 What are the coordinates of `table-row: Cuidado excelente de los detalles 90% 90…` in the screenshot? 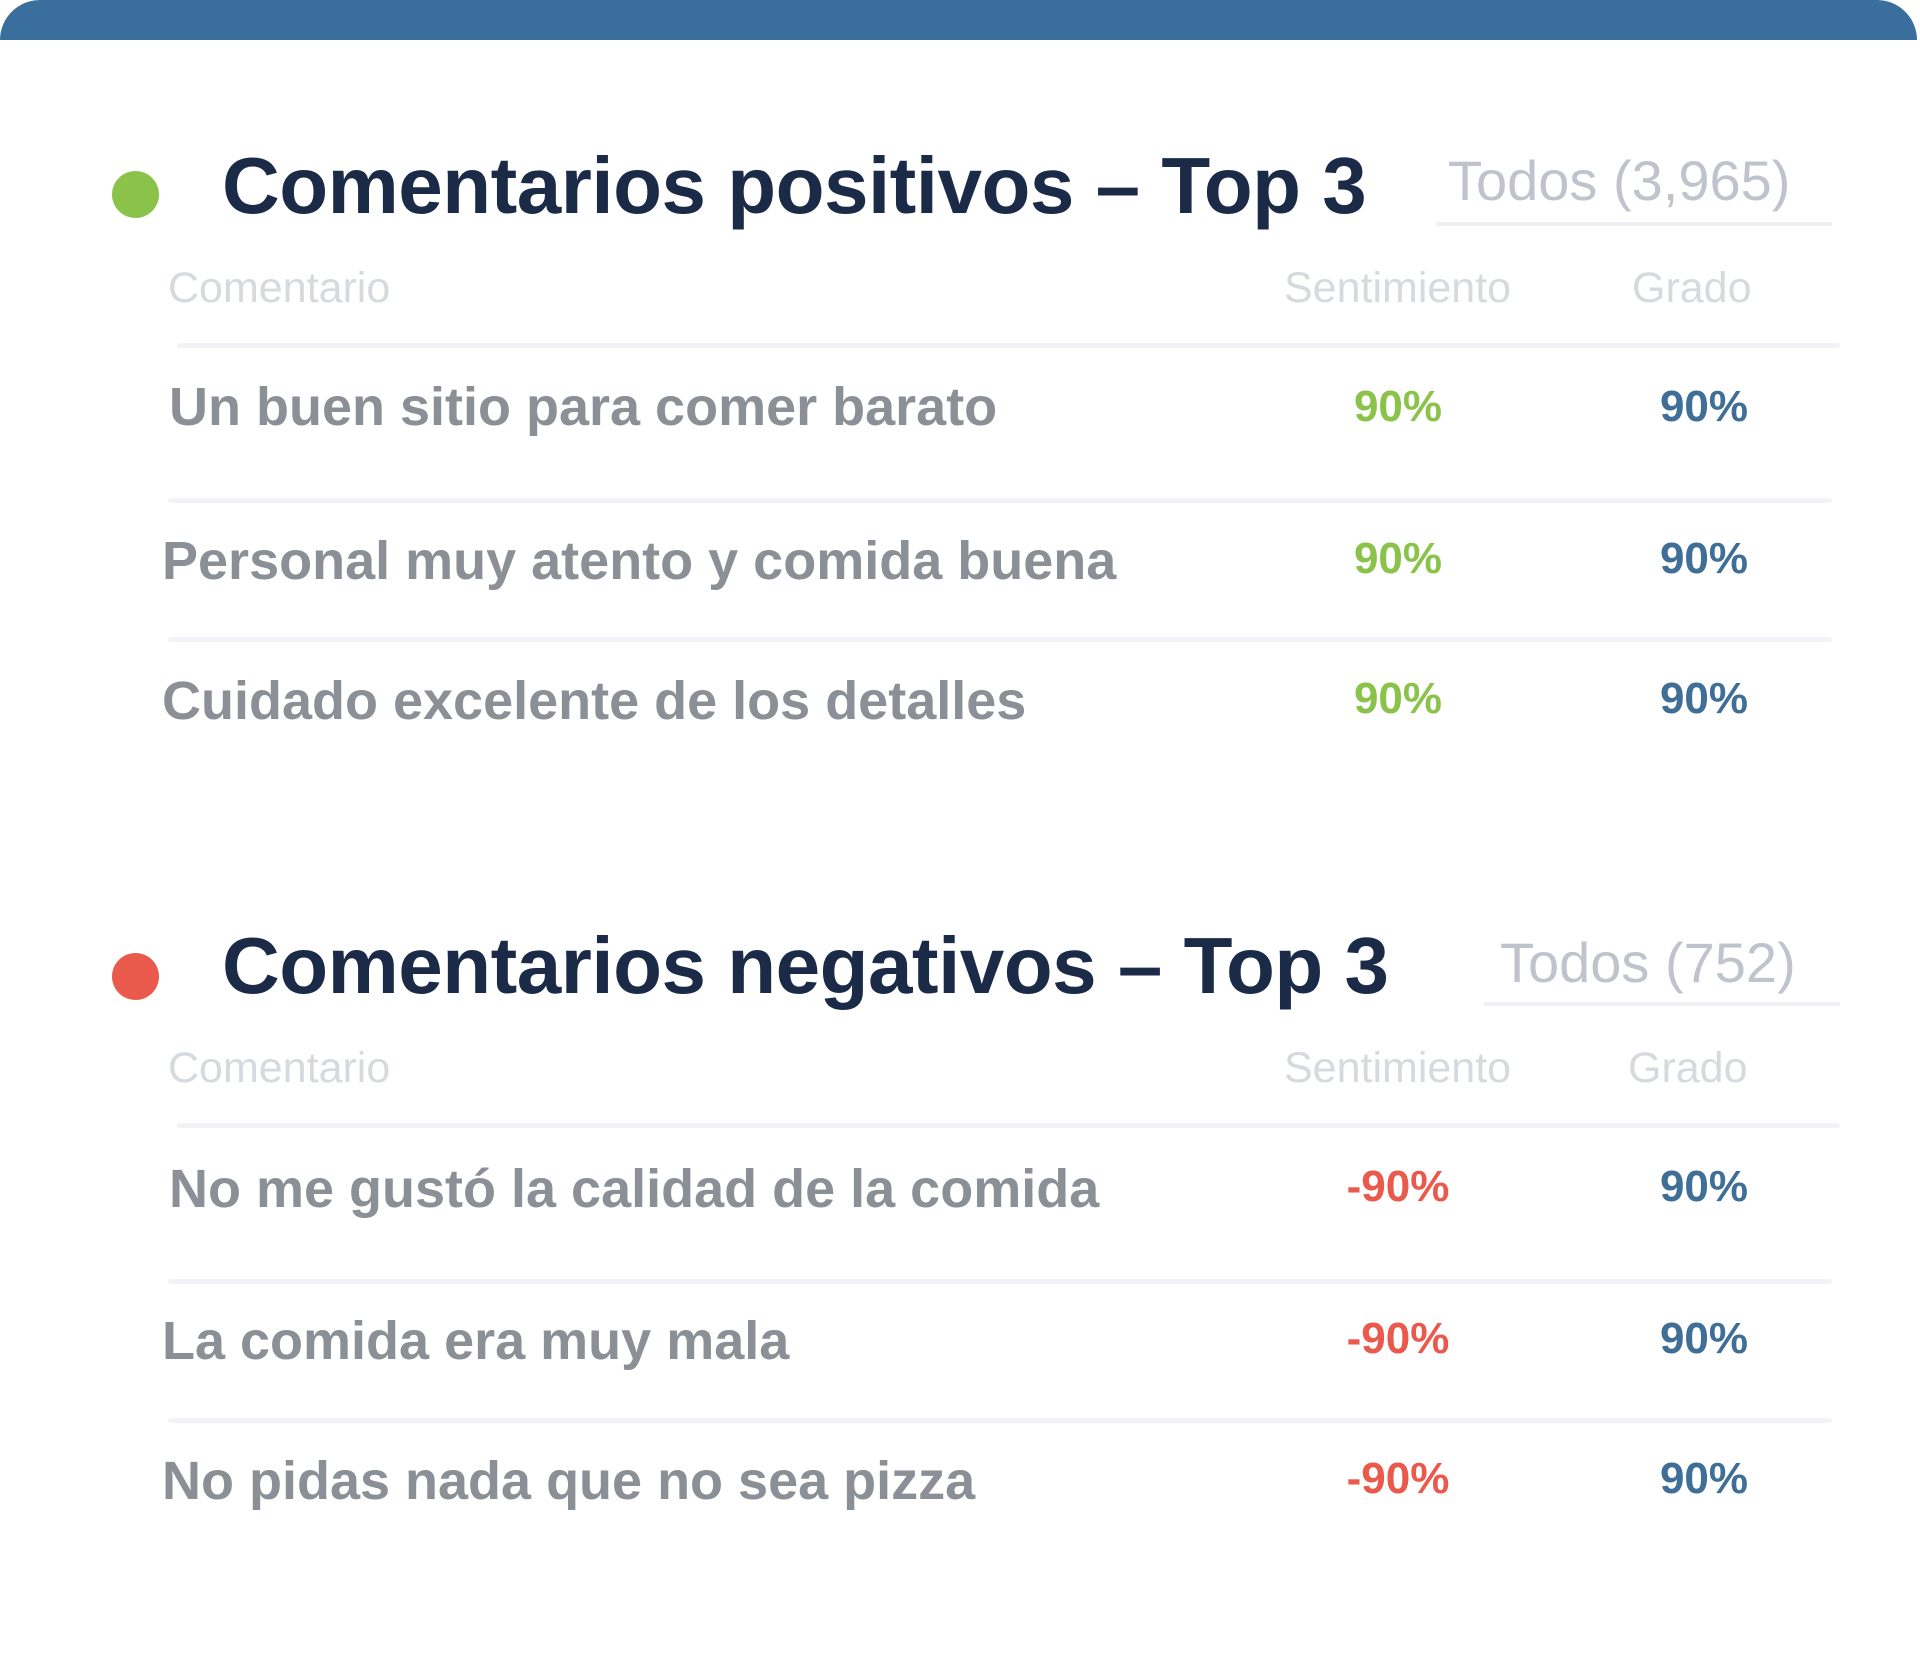 It's located at (960, 710).